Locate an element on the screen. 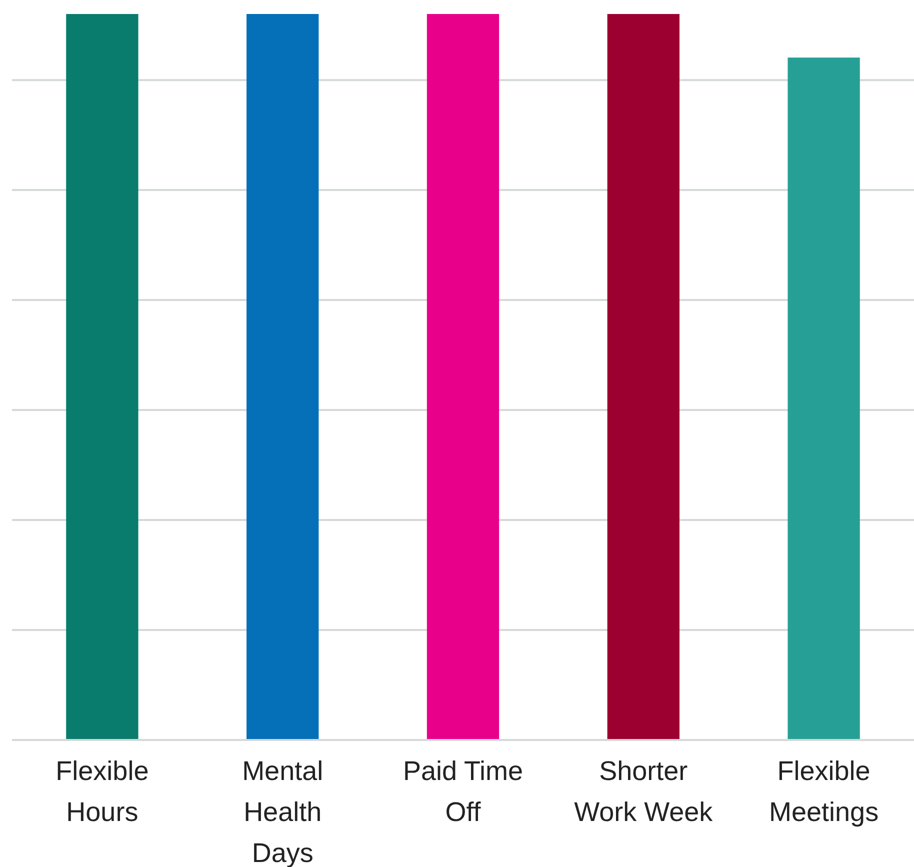 This screenshot has height=867, width=914. x-tick-label: Flexible Meetings is located at coordinates (824, 791).